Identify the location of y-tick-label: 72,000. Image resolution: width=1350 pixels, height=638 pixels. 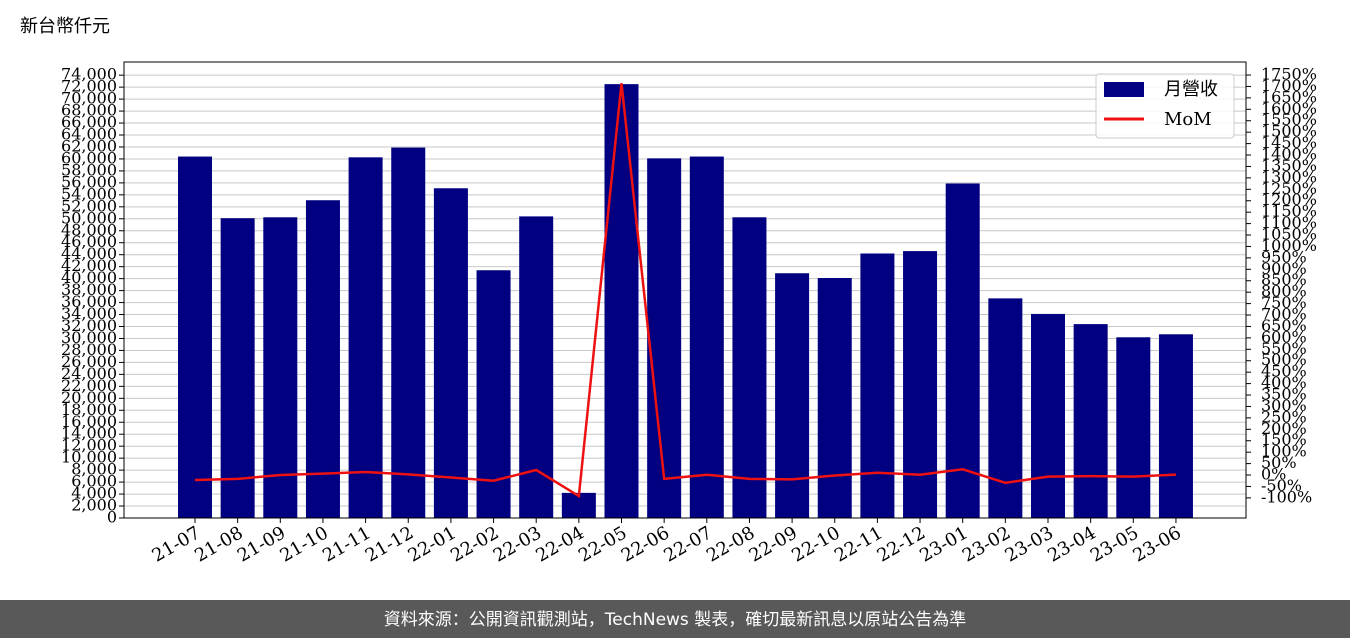
(89, 86).